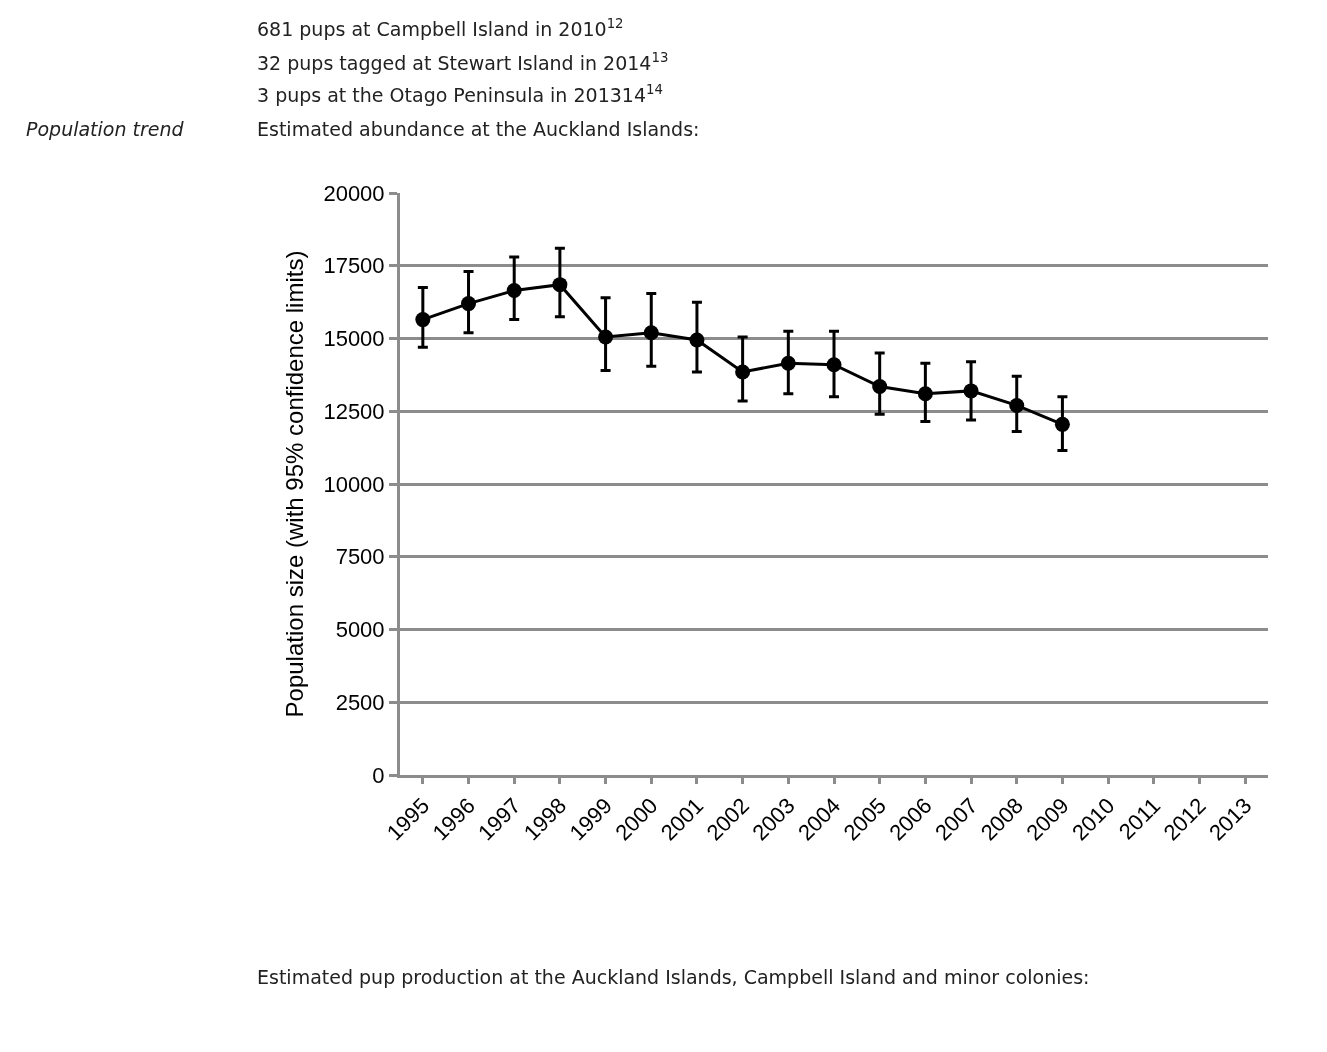 The width and height of the screenshot is (1327, 1052). Describe the element at coordinates (673, 977) in the screenshot. I see `text: Estimated pup production at the Auckland Islands, Campbell Island and minor colonies:` at that location.